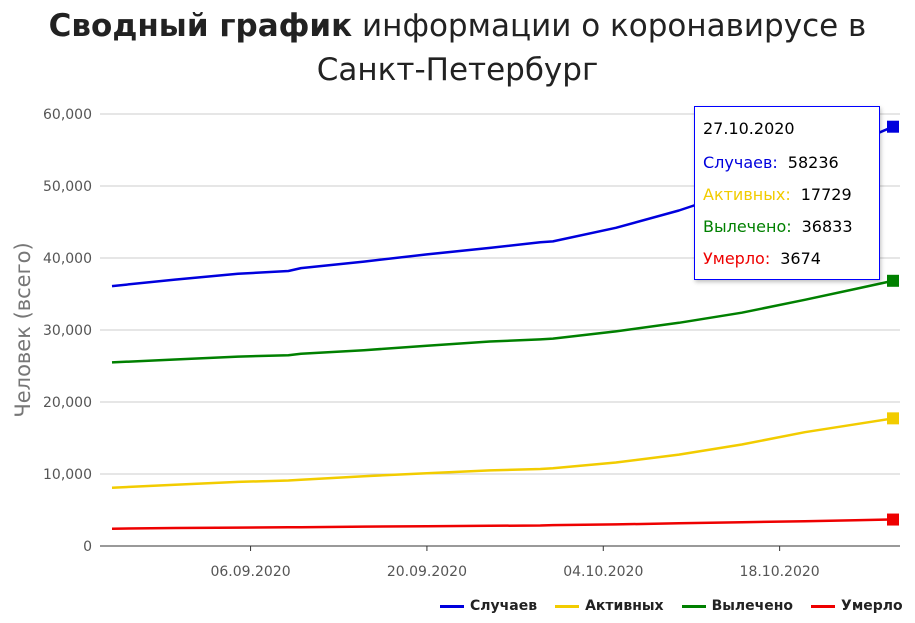  Describe the element at coordinates (502, 453) in the screenshot. I see `series-line-active` at that location.